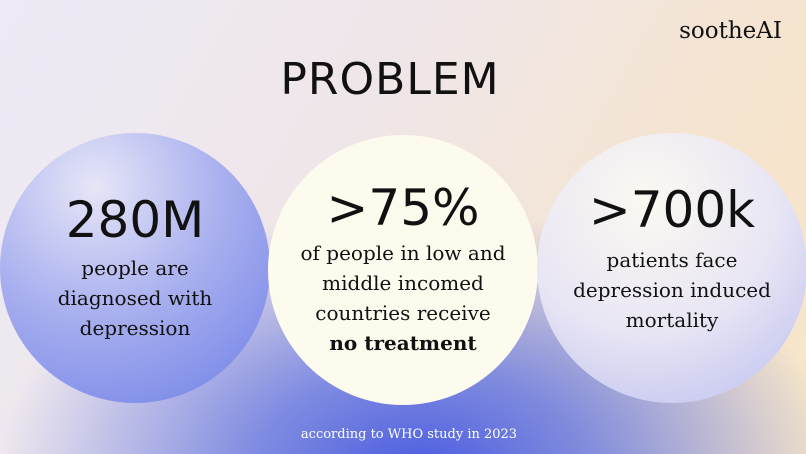 This screenshot has height=454, width=806. Describe the element at coordinates (672, 210) in the screenshot. I see `stat-figure: >700k` at that location.